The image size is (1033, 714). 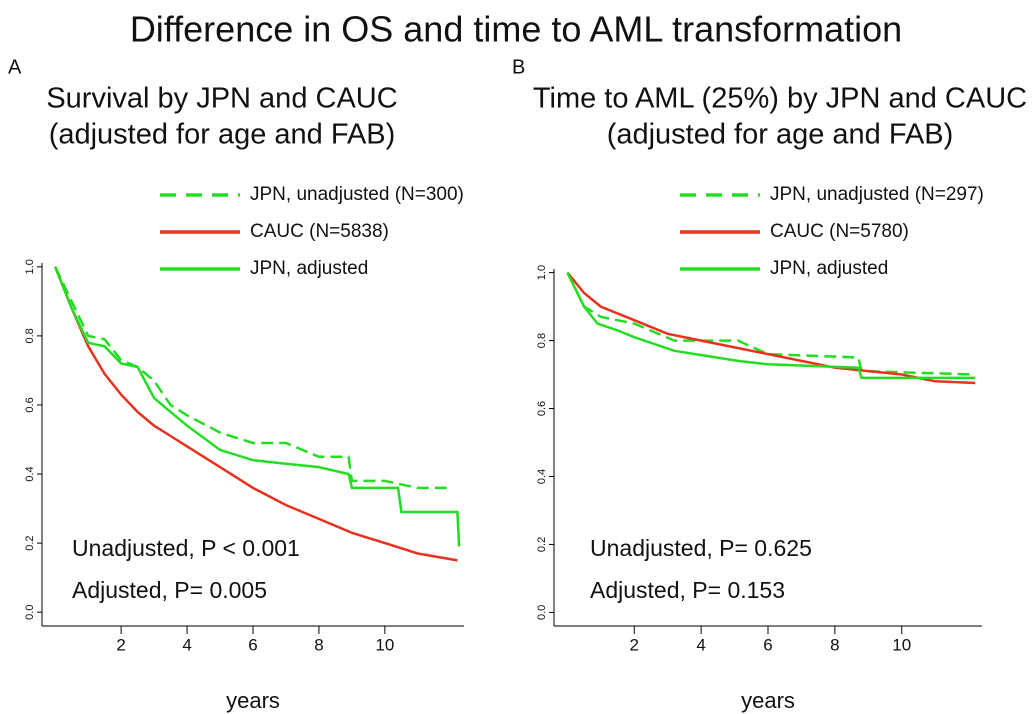 What do you see at coordinates (15, 67) in the screenshot?
I see `panel-label: A` at bounding box center [15, 67].